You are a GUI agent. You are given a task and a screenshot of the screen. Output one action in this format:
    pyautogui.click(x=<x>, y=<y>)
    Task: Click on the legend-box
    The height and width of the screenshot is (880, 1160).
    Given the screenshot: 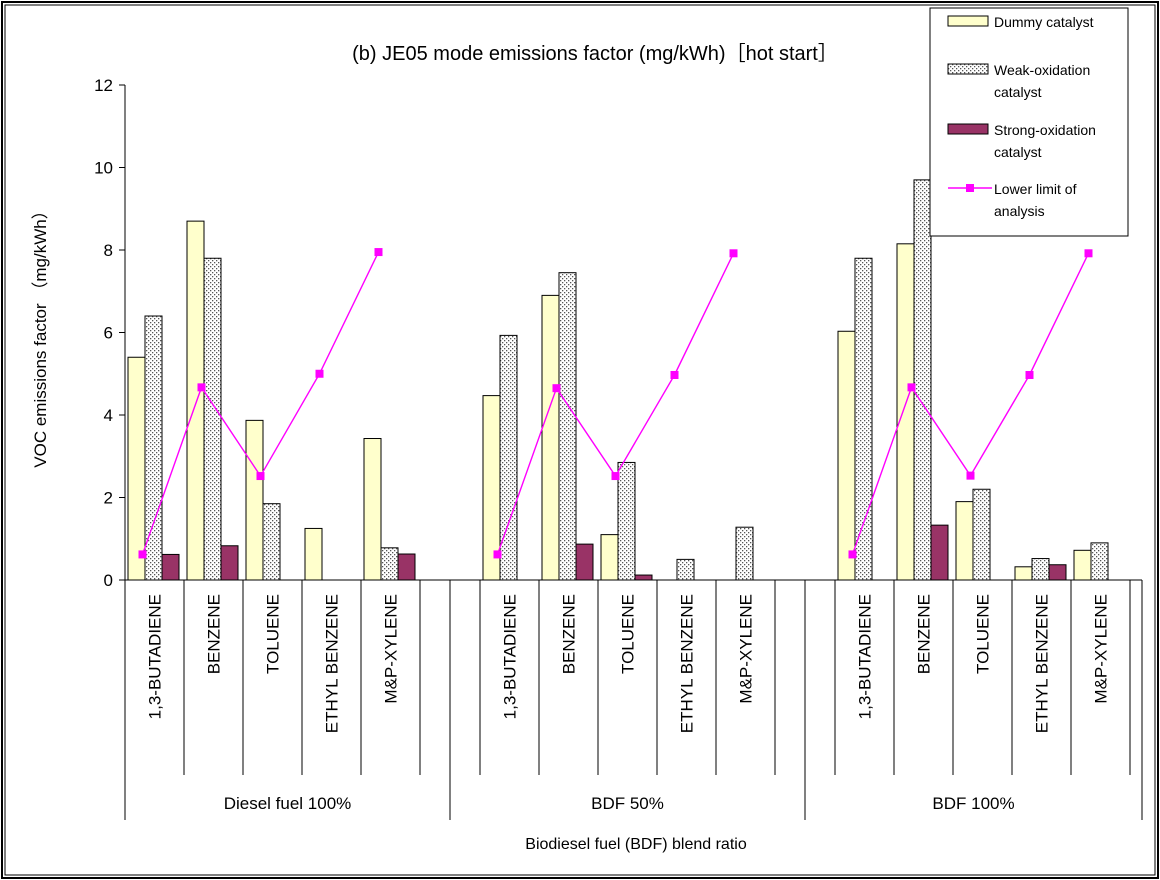 What is the action you would take?
    pyautogui.click(x=1029, y=122)
    